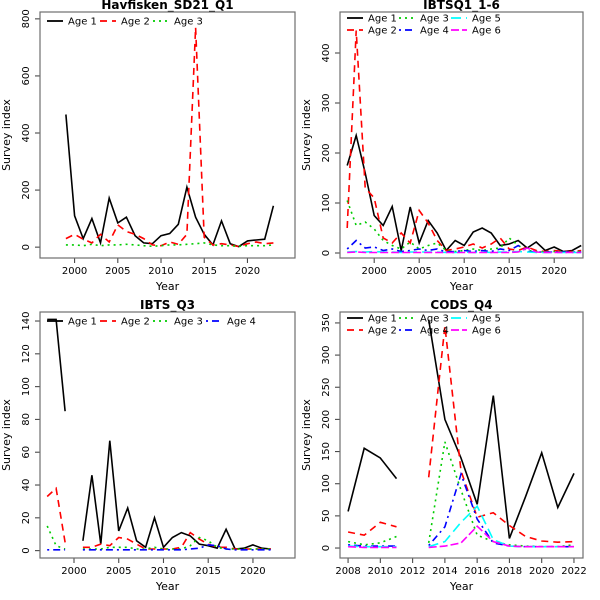 The height and width of the screenshot is (600, 600). Describe the element at coordinates (26, 353) in the screenshot. I see `y-tick-label: 120` at that location.